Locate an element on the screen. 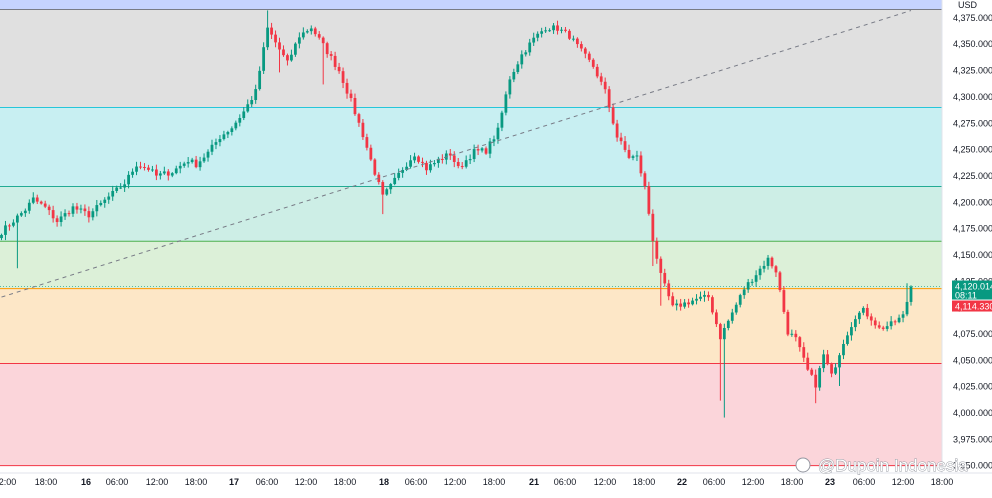 This screenshot has width=992, height=498. price-tick-label: 4,225.000 is located at coordinates (972, 176).